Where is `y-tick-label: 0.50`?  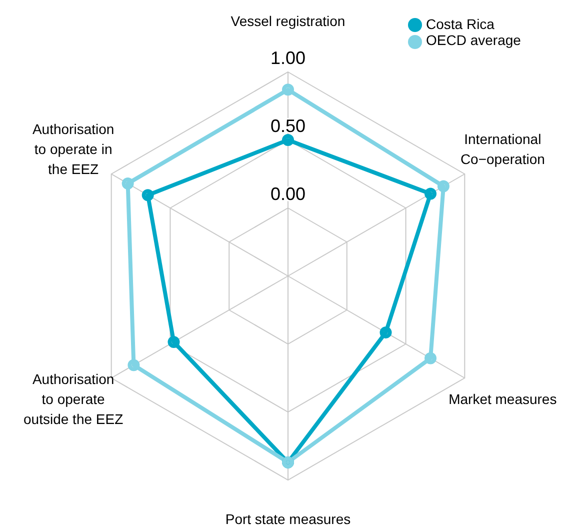
y-tick-label: 0.50 is located at coordinates (288, 126).